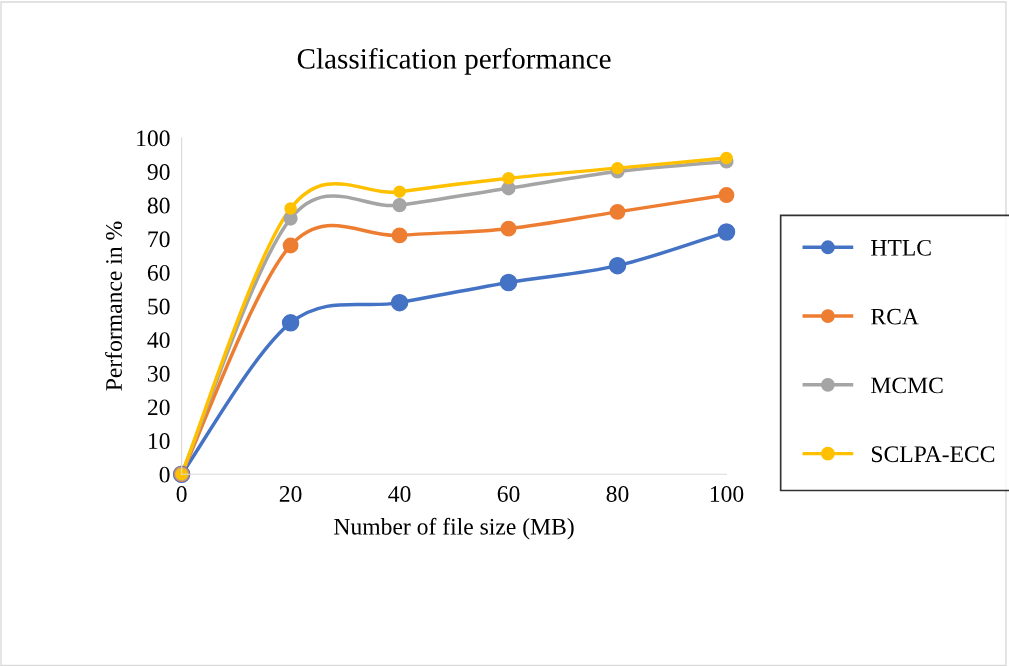 The width and height of the screenshot is (1009, 666). Describe the element at coordinates (454, 61) in the screenshot. I see `chart-title: Classification performance` at that location.